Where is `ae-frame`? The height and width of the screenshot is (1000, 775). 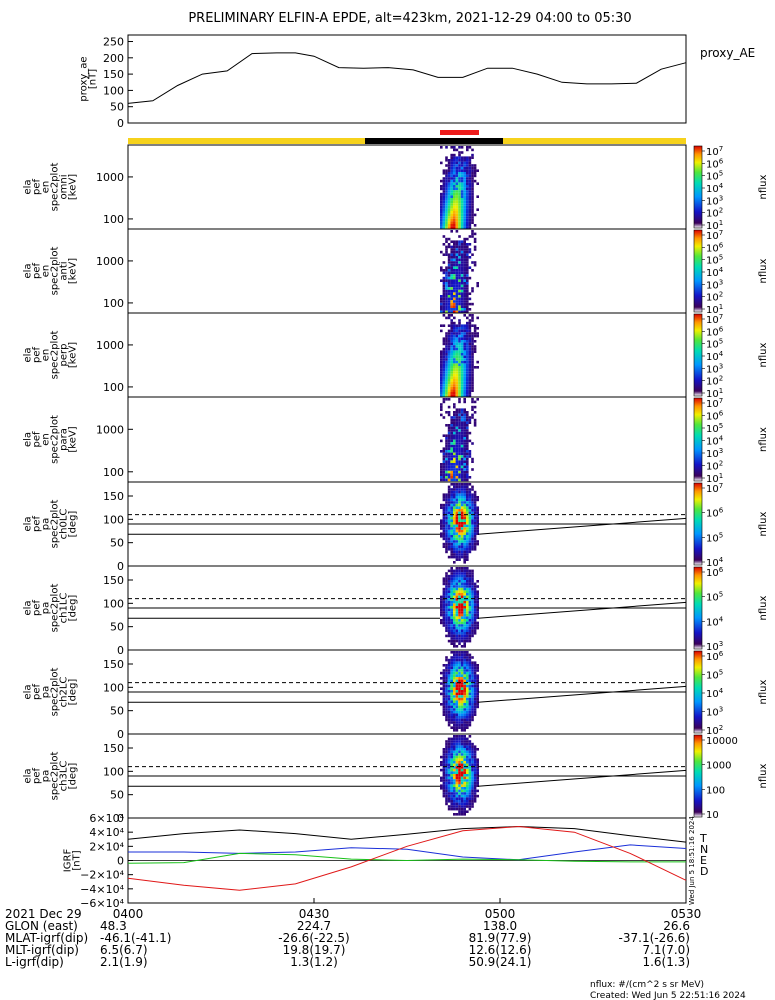
ae-frame is located at coordinates (407, 79).